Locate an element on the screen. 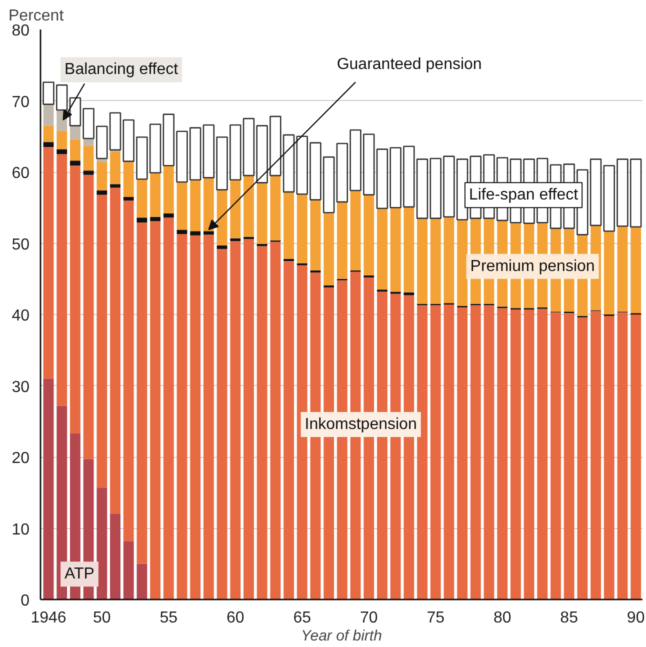  x-tick-label: 75 is located at coordinates (435, 618).